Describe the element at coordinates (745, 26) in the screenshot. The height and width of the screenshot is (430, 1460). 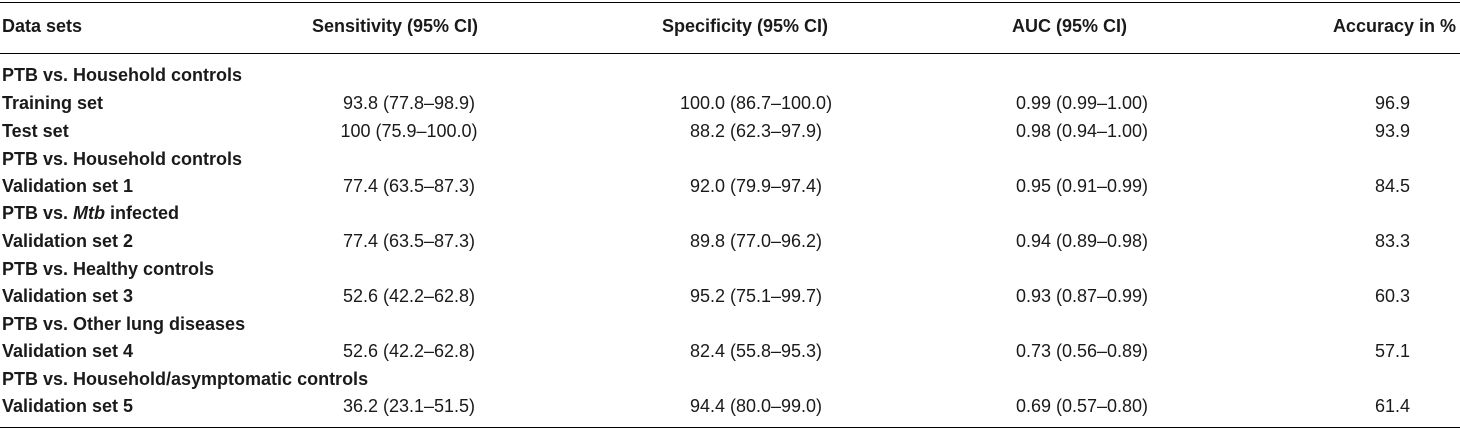
I see `header-specificity: Specificity (95% CI)` at that location.